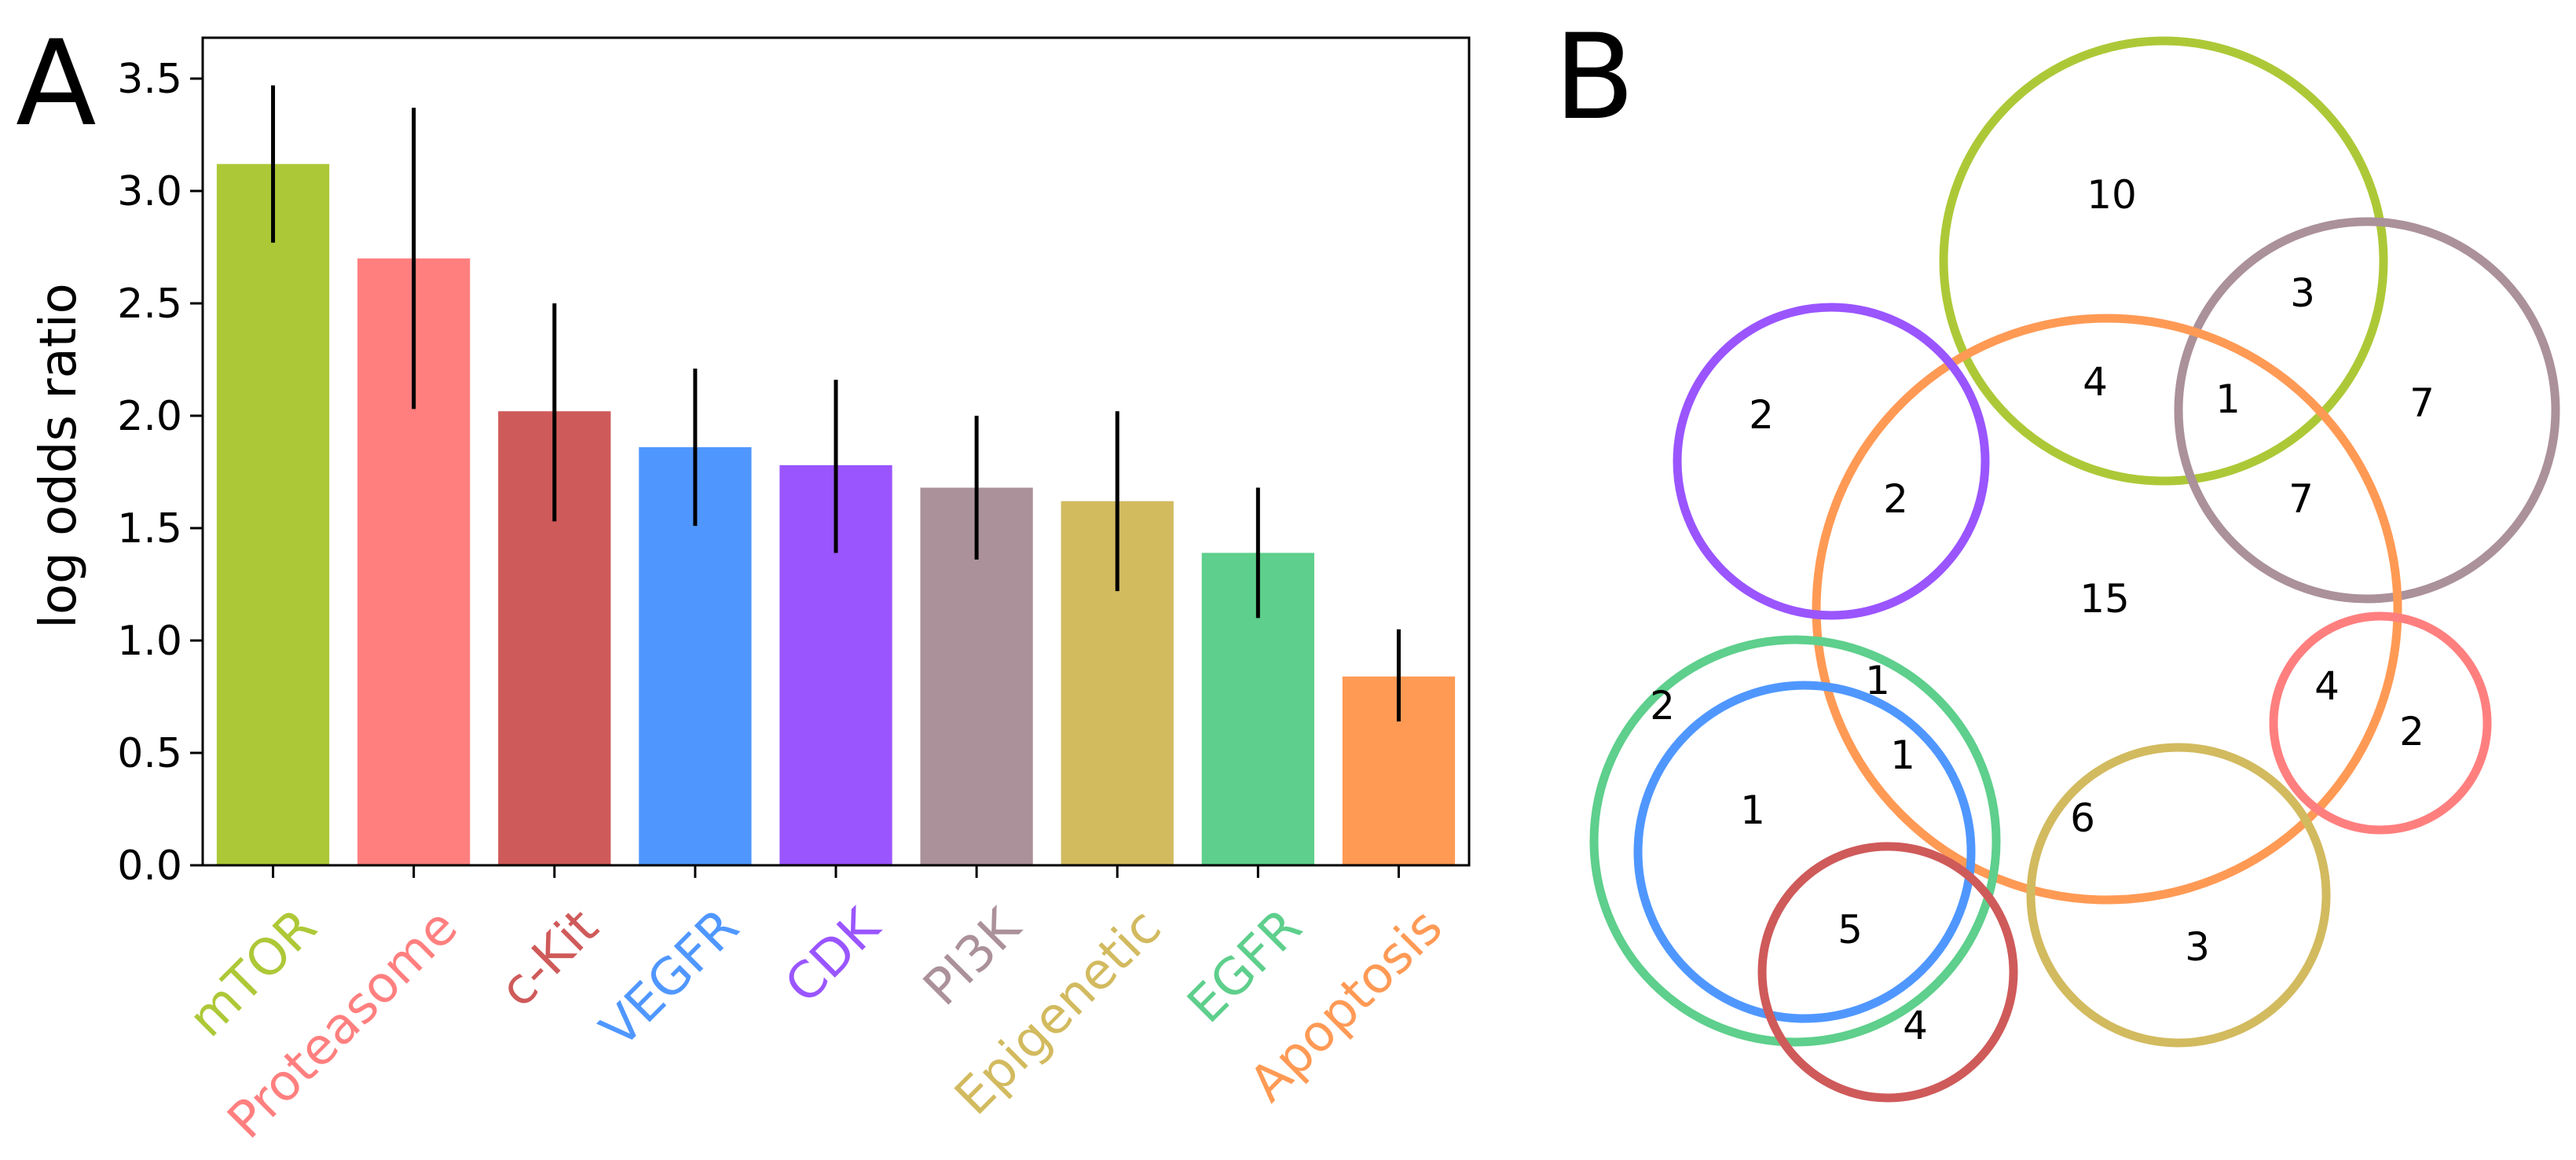 The image size is (2576, 1160). I want to click on venn-circle-c-kit, so click(1887, 972).